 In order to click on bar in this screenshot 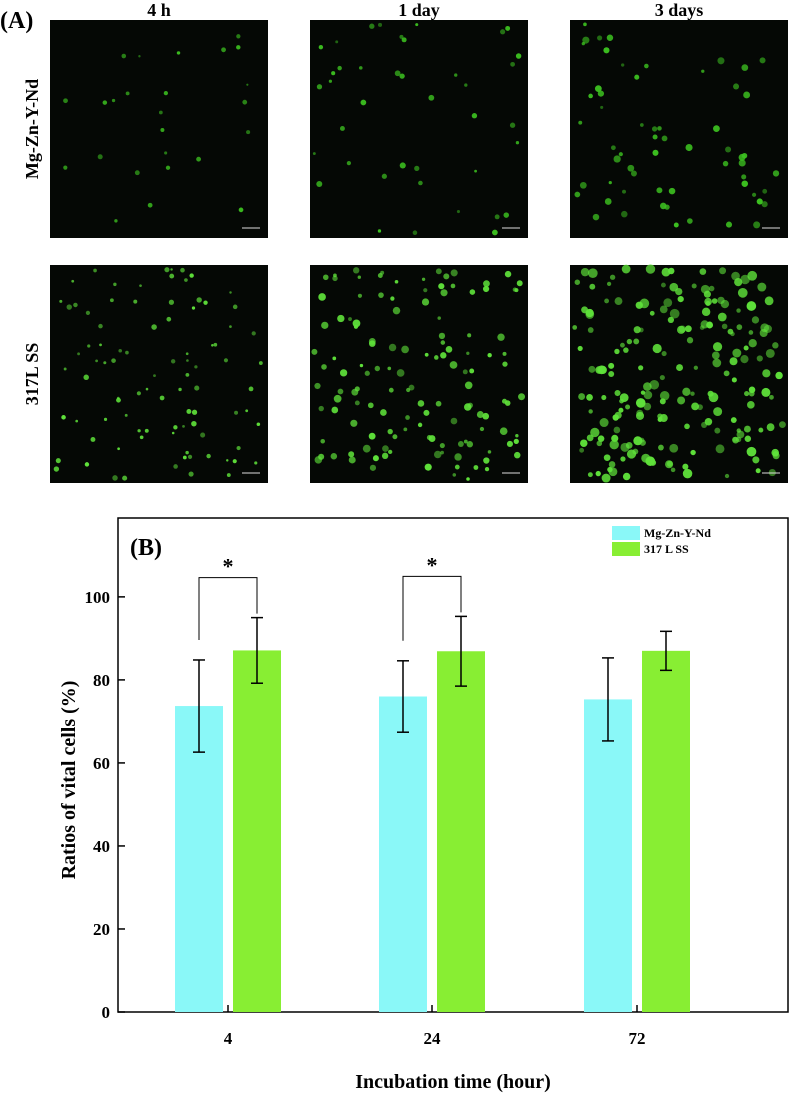, I will do `click(666, 831)`.